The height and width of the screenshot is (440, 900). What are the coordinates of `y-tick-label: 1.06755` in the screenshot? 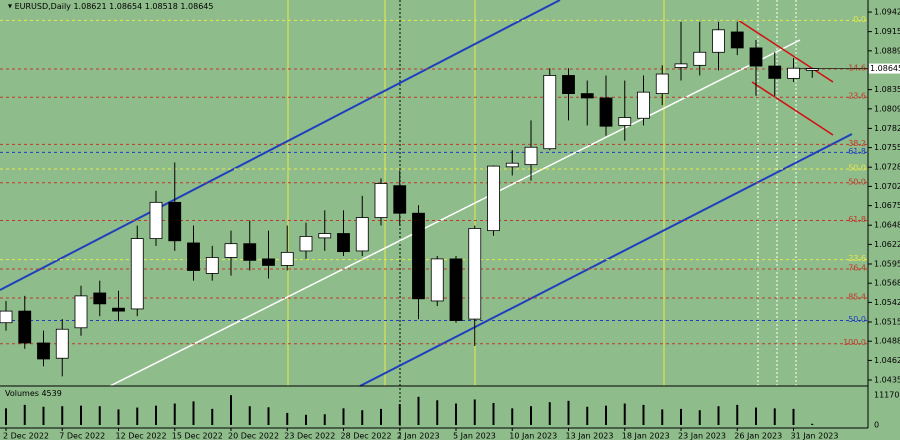 It's located at (887, 205).